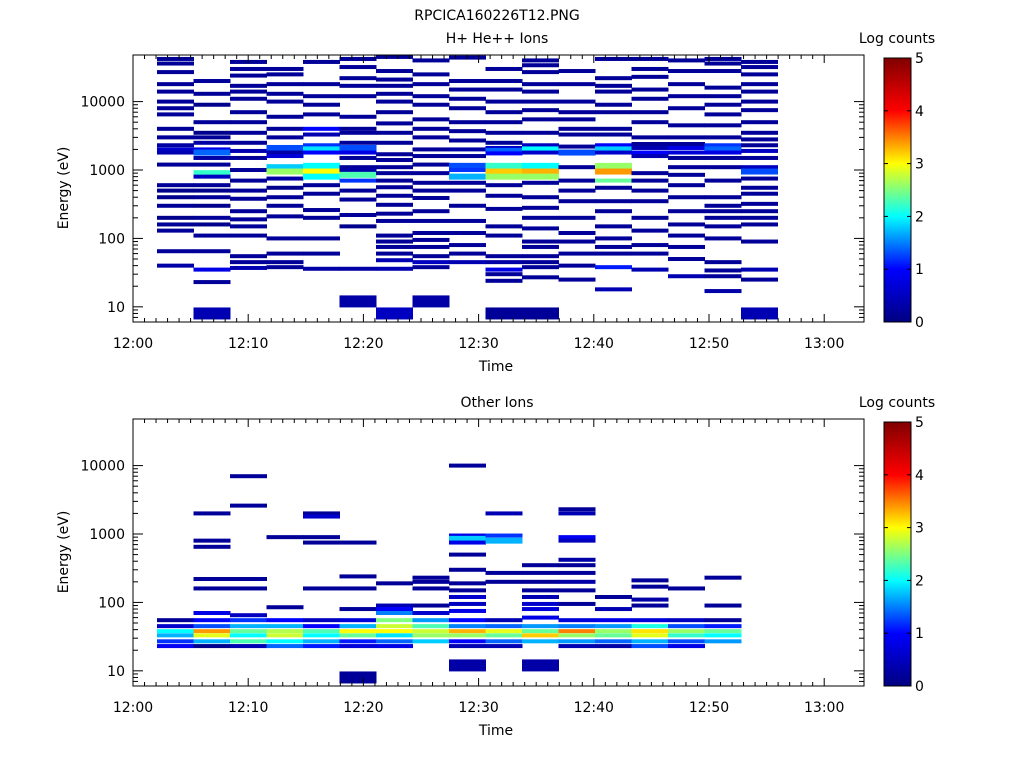 The width and height of the screenshot is (1024, 772). Describe the element at coordinates (64, 188) in the screenshot. I see `panel-top-ylabel: Energy (eV)` at that location.